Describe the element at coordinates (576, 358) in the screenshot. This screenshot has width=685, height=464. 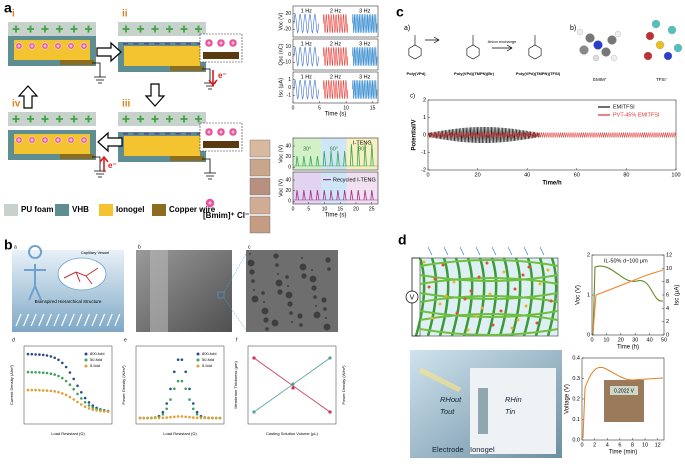
I see `y-tick-label: 0.4` at that location.